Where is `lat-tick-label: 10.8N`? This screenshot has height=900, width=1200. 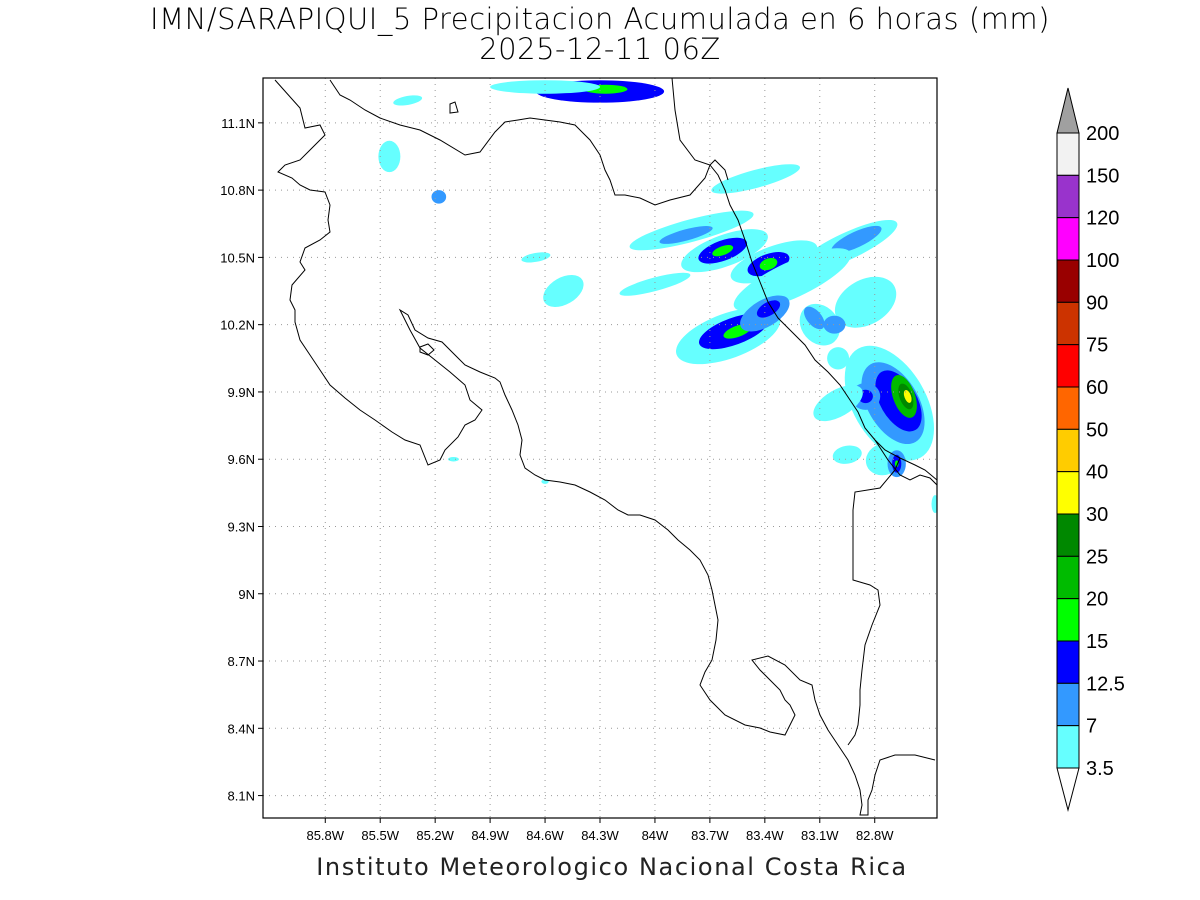
lat-tick-label: 10.8N is located at coordinates (237, 190).